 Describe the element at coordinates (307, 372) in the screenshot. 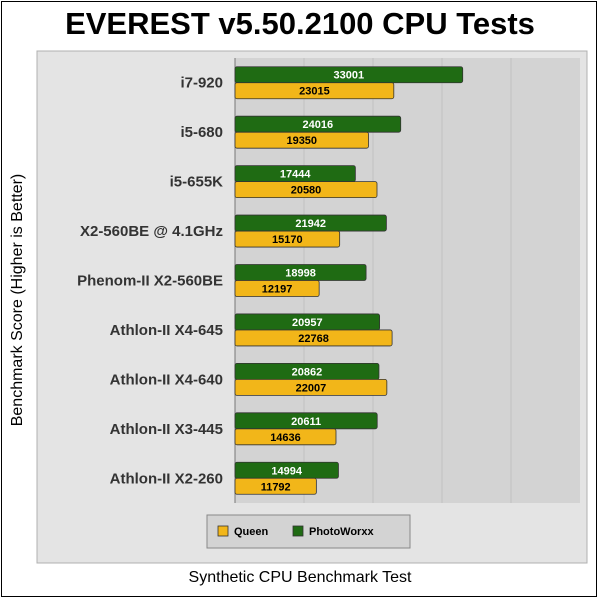

I see `data-label: 20862` at that location.